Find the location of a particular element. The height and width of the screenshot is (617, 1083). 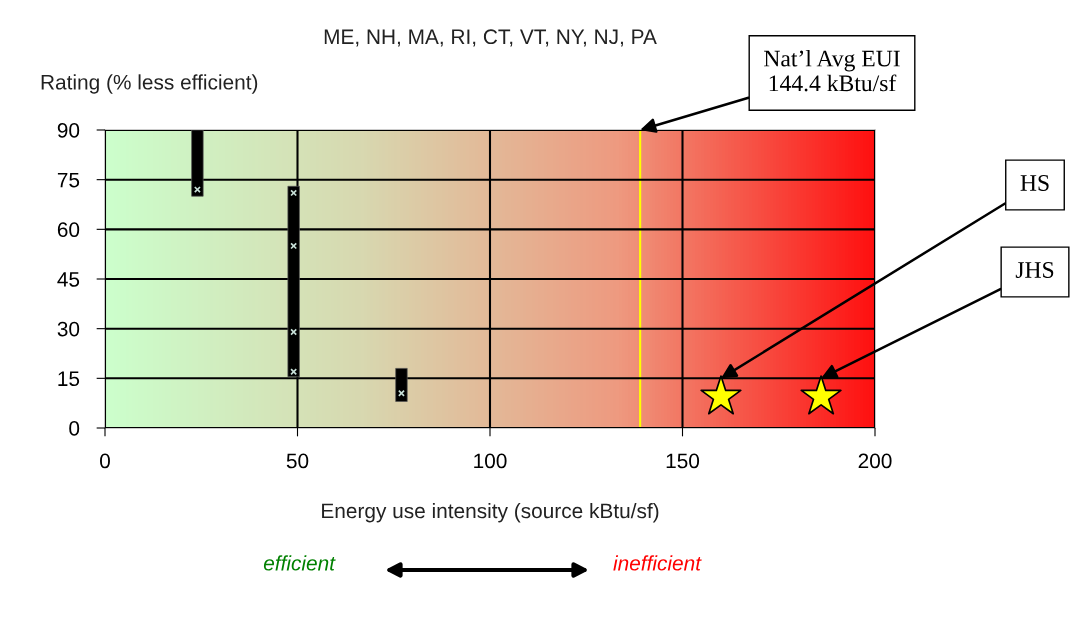

annotation: Nat’l Avg EUI 144.4 kBtu/sf is located at coordinates (832, 70).